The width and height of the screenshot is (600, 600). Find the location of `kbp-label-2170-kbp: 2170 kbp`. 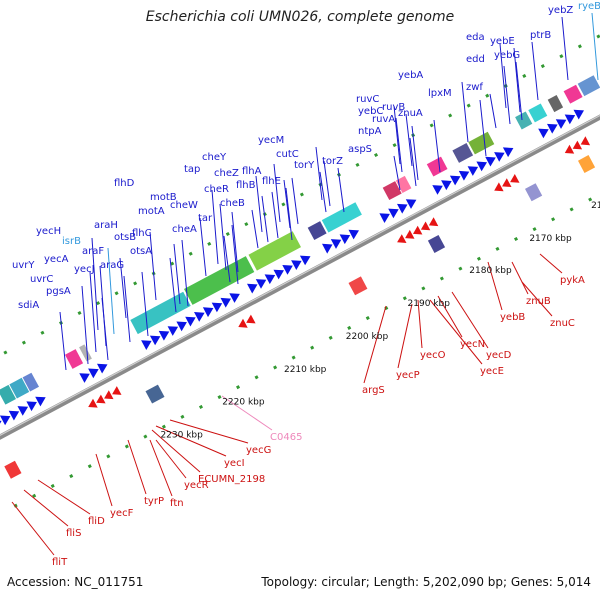

kbp-label-2170-kbp: 2170 kbp is located at coordinates (550, 239).